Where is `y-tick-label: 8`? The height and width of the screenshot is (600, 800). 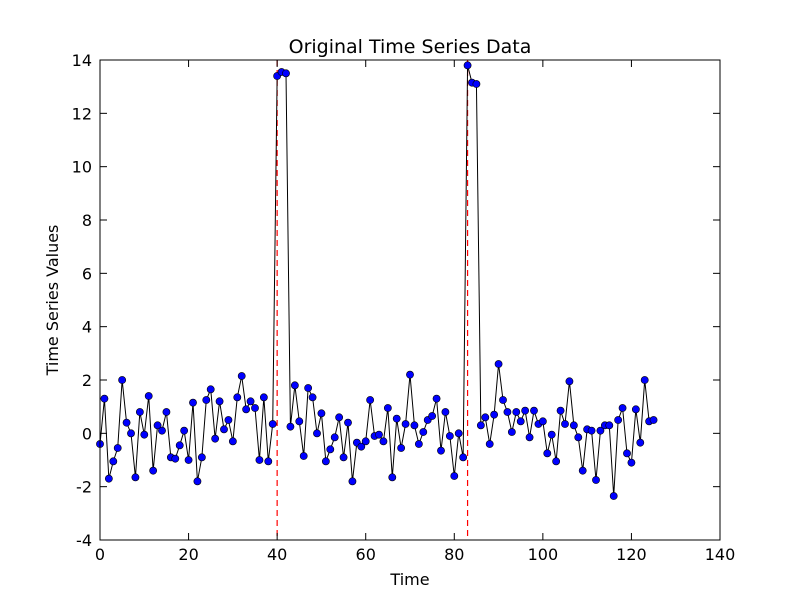 y-tick-label: 8 is located at coordinates (87, 220).